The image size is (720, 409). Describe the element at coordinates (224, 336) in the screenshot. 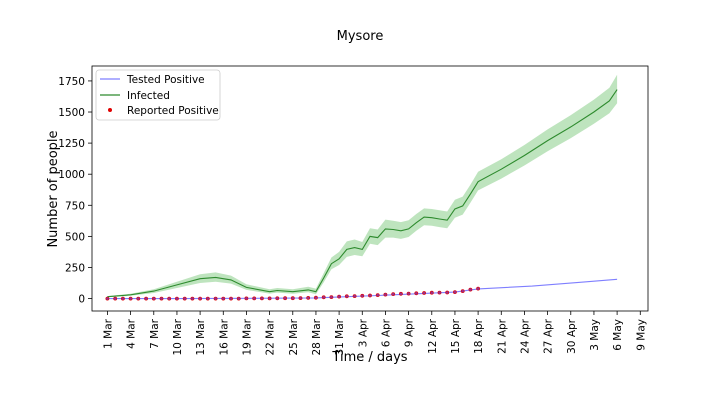

I see `x-tick-label: 16 Mar` at that location.